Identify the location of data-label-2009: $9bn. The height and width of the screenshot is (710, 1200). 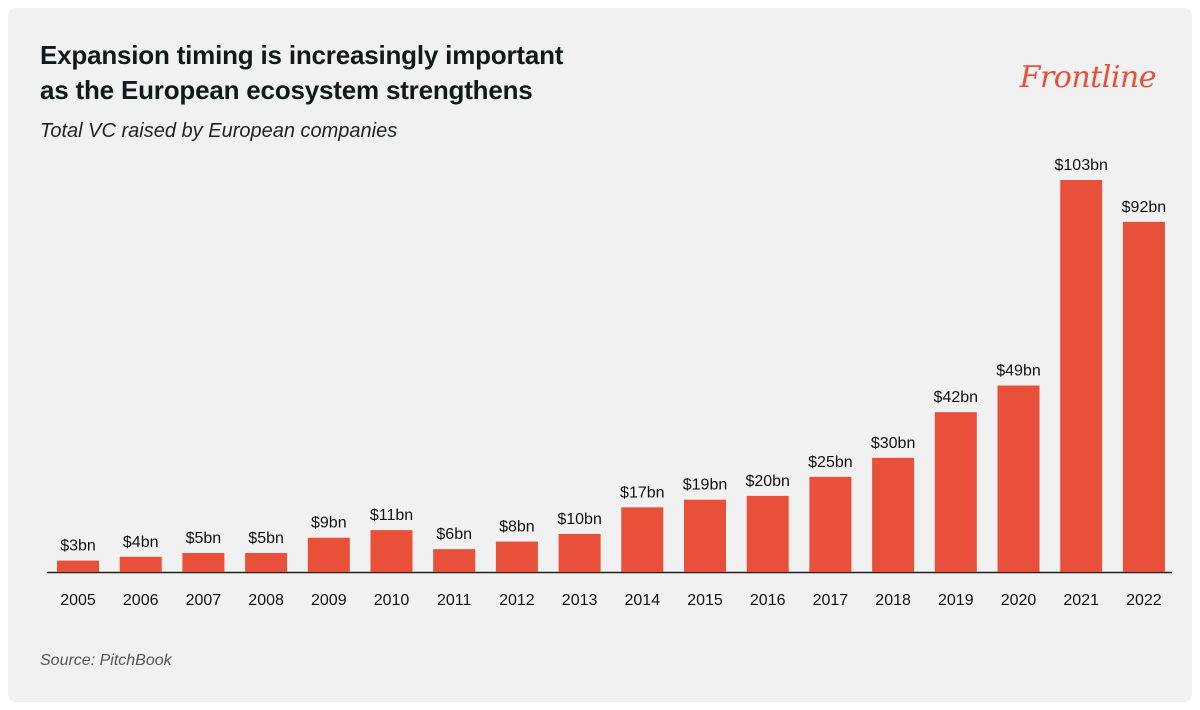
(329, 523).